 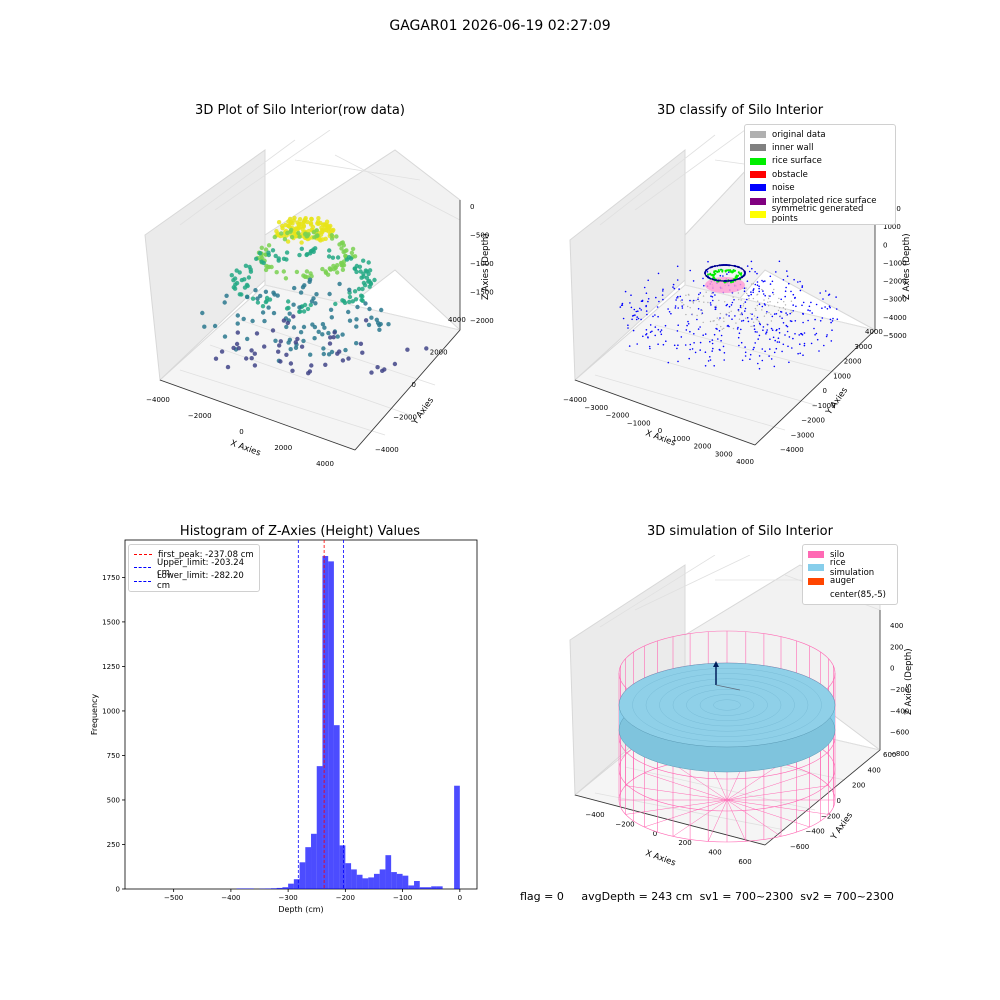 What do you see at coordinates (874, 770) in the screenshot?
I see `sim-y-tick-label: 400` at bounding box center [874, 770].